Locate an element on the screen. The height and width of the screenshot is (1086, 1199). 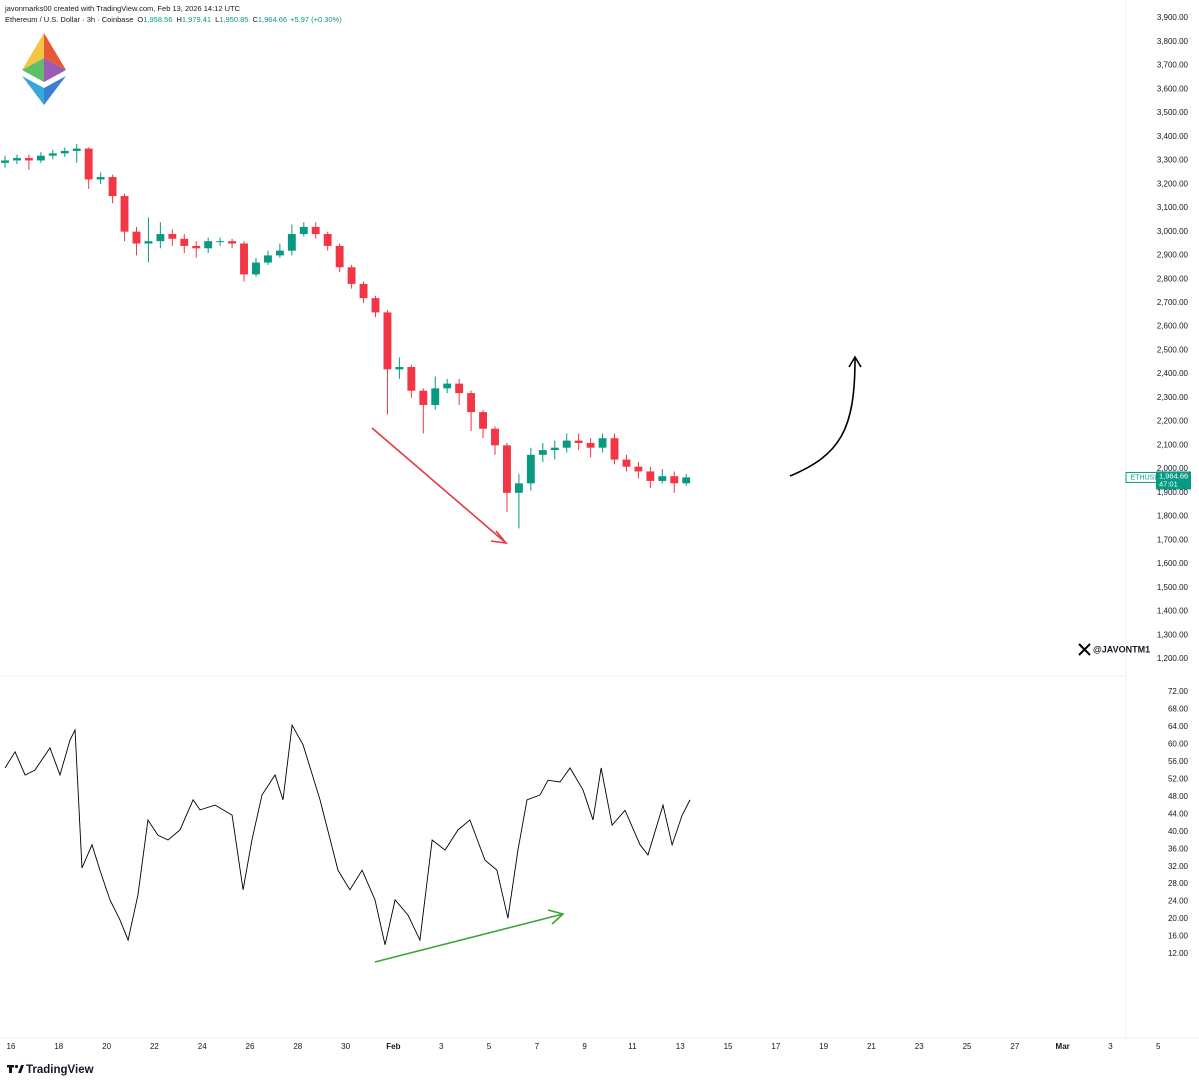
y-tick-label: 1,200.00 is located at coordinates (1173, 658).